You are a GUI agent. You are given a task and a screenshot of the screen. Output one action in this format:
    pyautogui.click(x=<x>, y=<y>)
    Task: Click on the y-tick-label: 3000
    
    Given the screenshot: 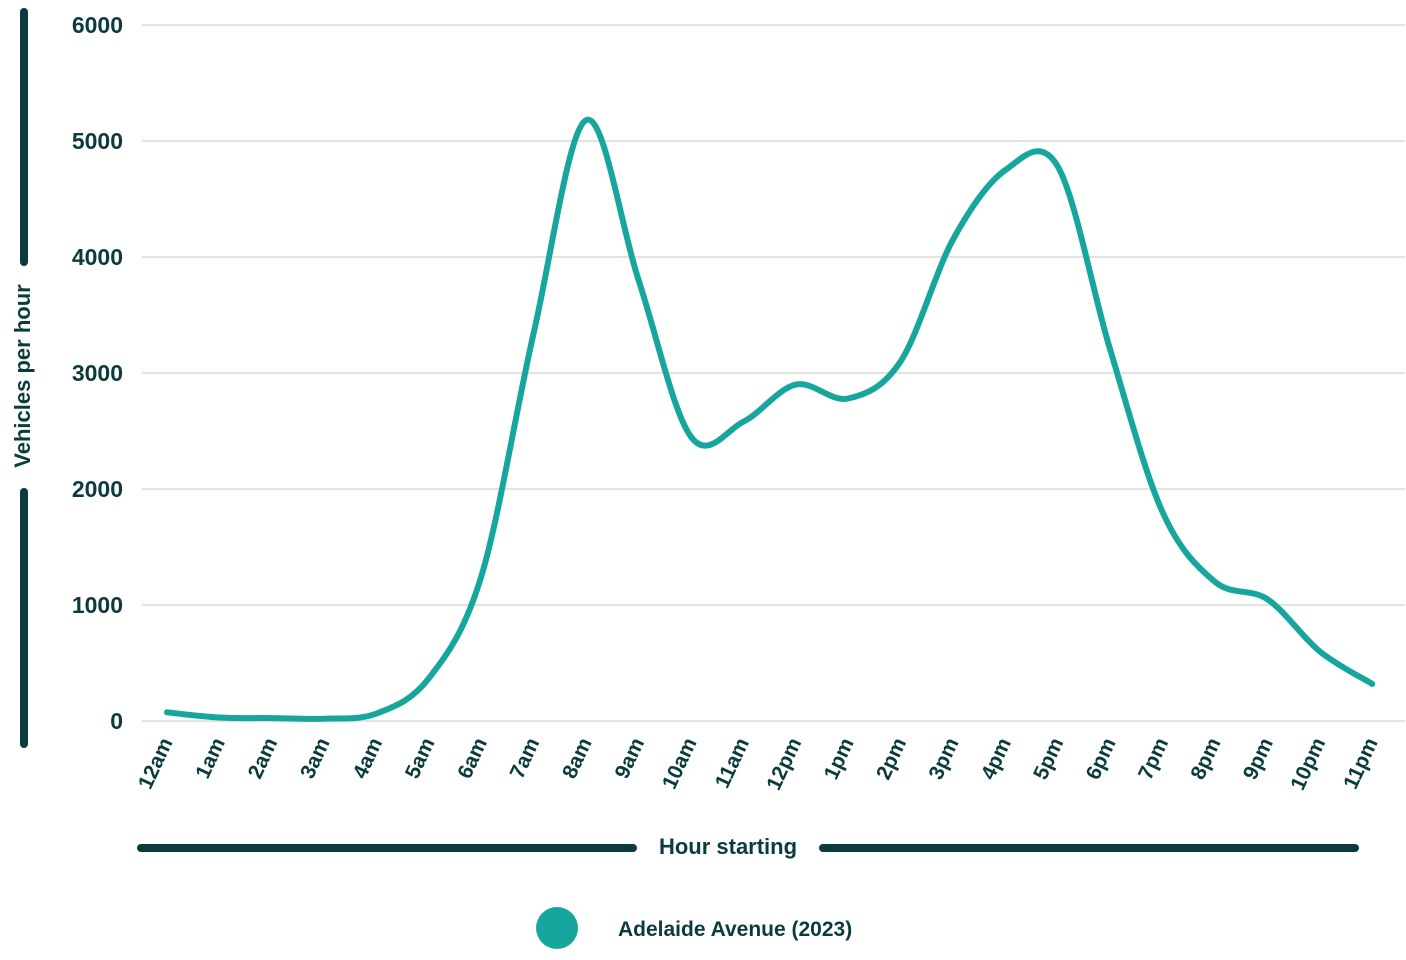 What is the action you would take?
    pyautogui.click(x=97, y=373)
    